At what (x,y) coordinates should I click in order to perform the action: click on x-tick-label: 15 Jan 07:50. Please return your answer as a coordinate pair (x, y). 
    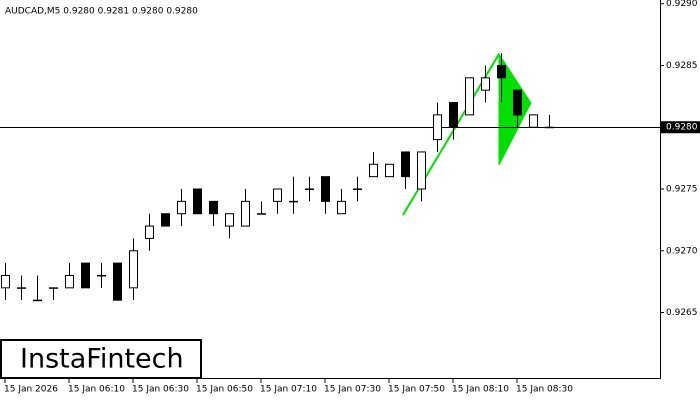
    Looking at the image, I should click on (416, 390).